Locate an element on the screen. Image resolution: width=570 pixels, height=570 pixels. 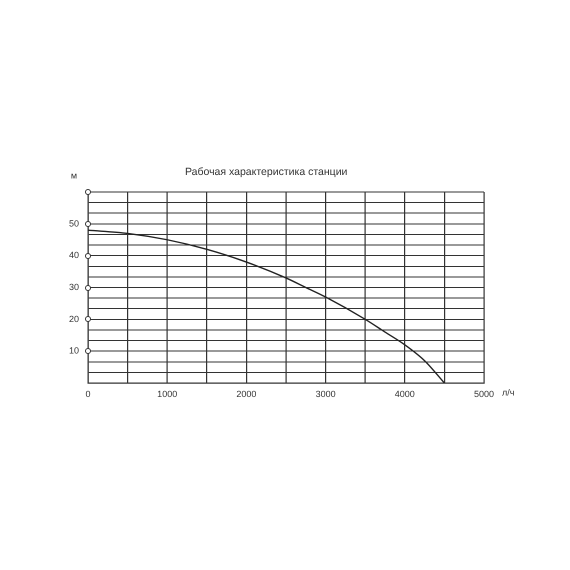
x-tick-label: 3000 is located at coordinates (326, 393).